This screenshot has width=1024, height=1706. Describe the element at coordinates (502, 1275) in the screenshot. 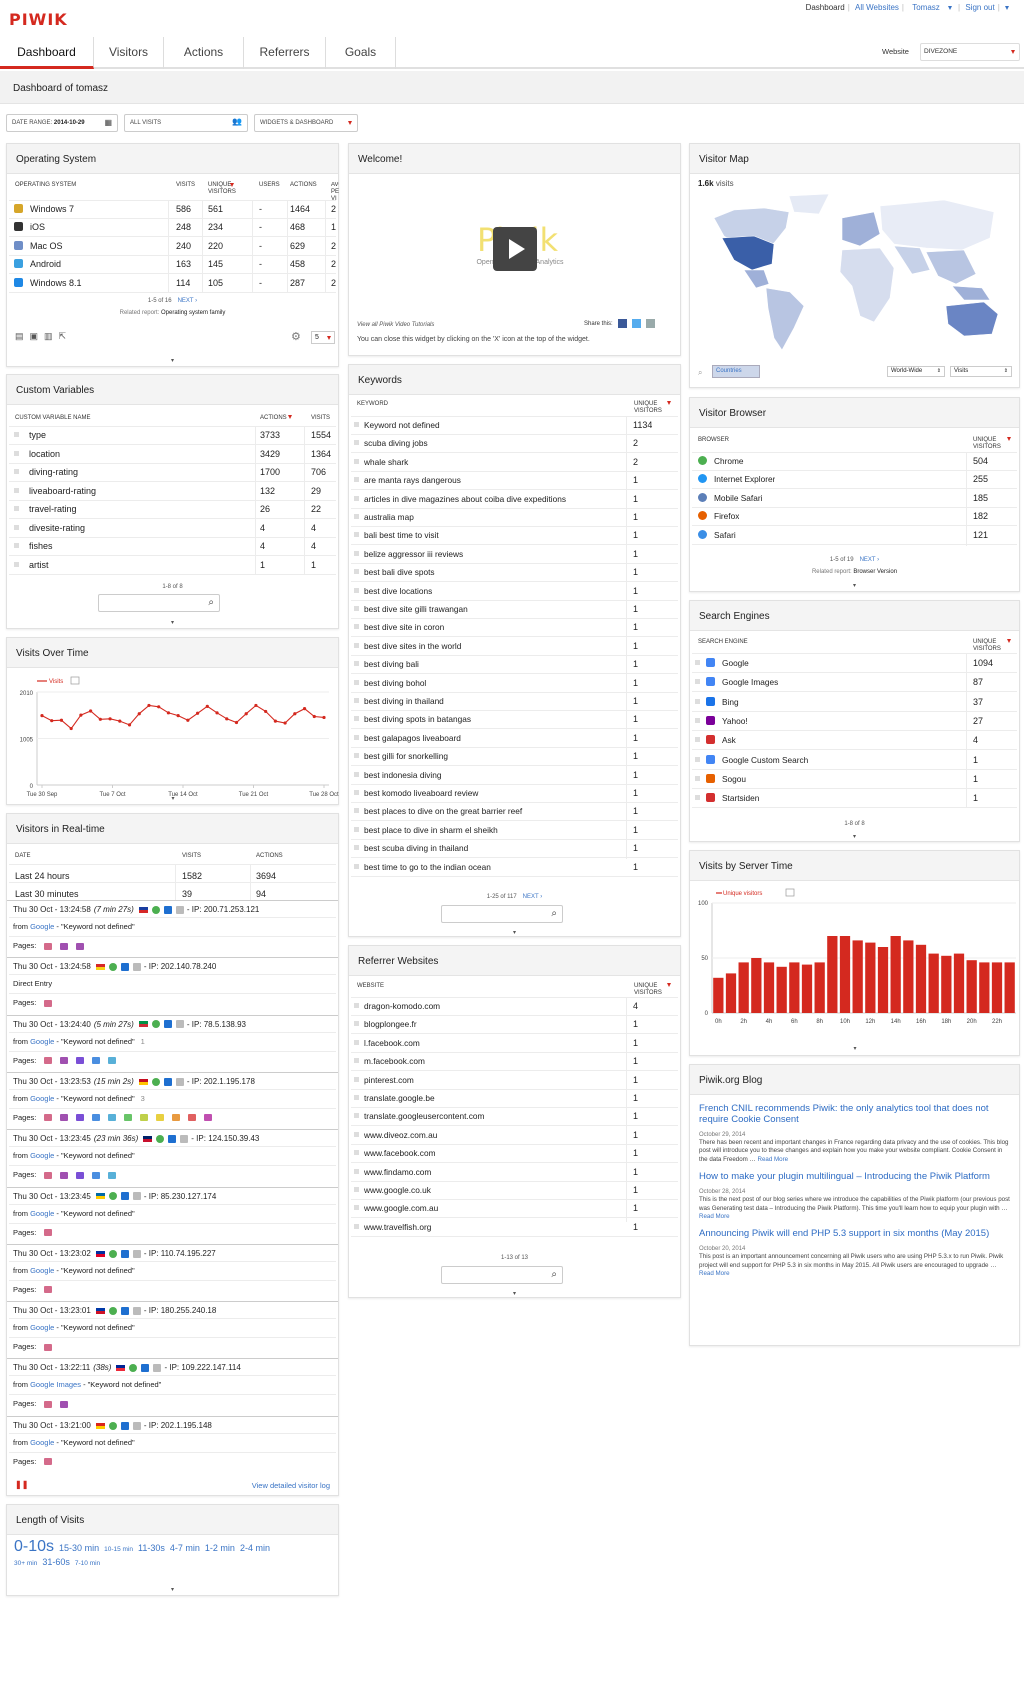

I see `ref-search-input: ⌕` at that location.